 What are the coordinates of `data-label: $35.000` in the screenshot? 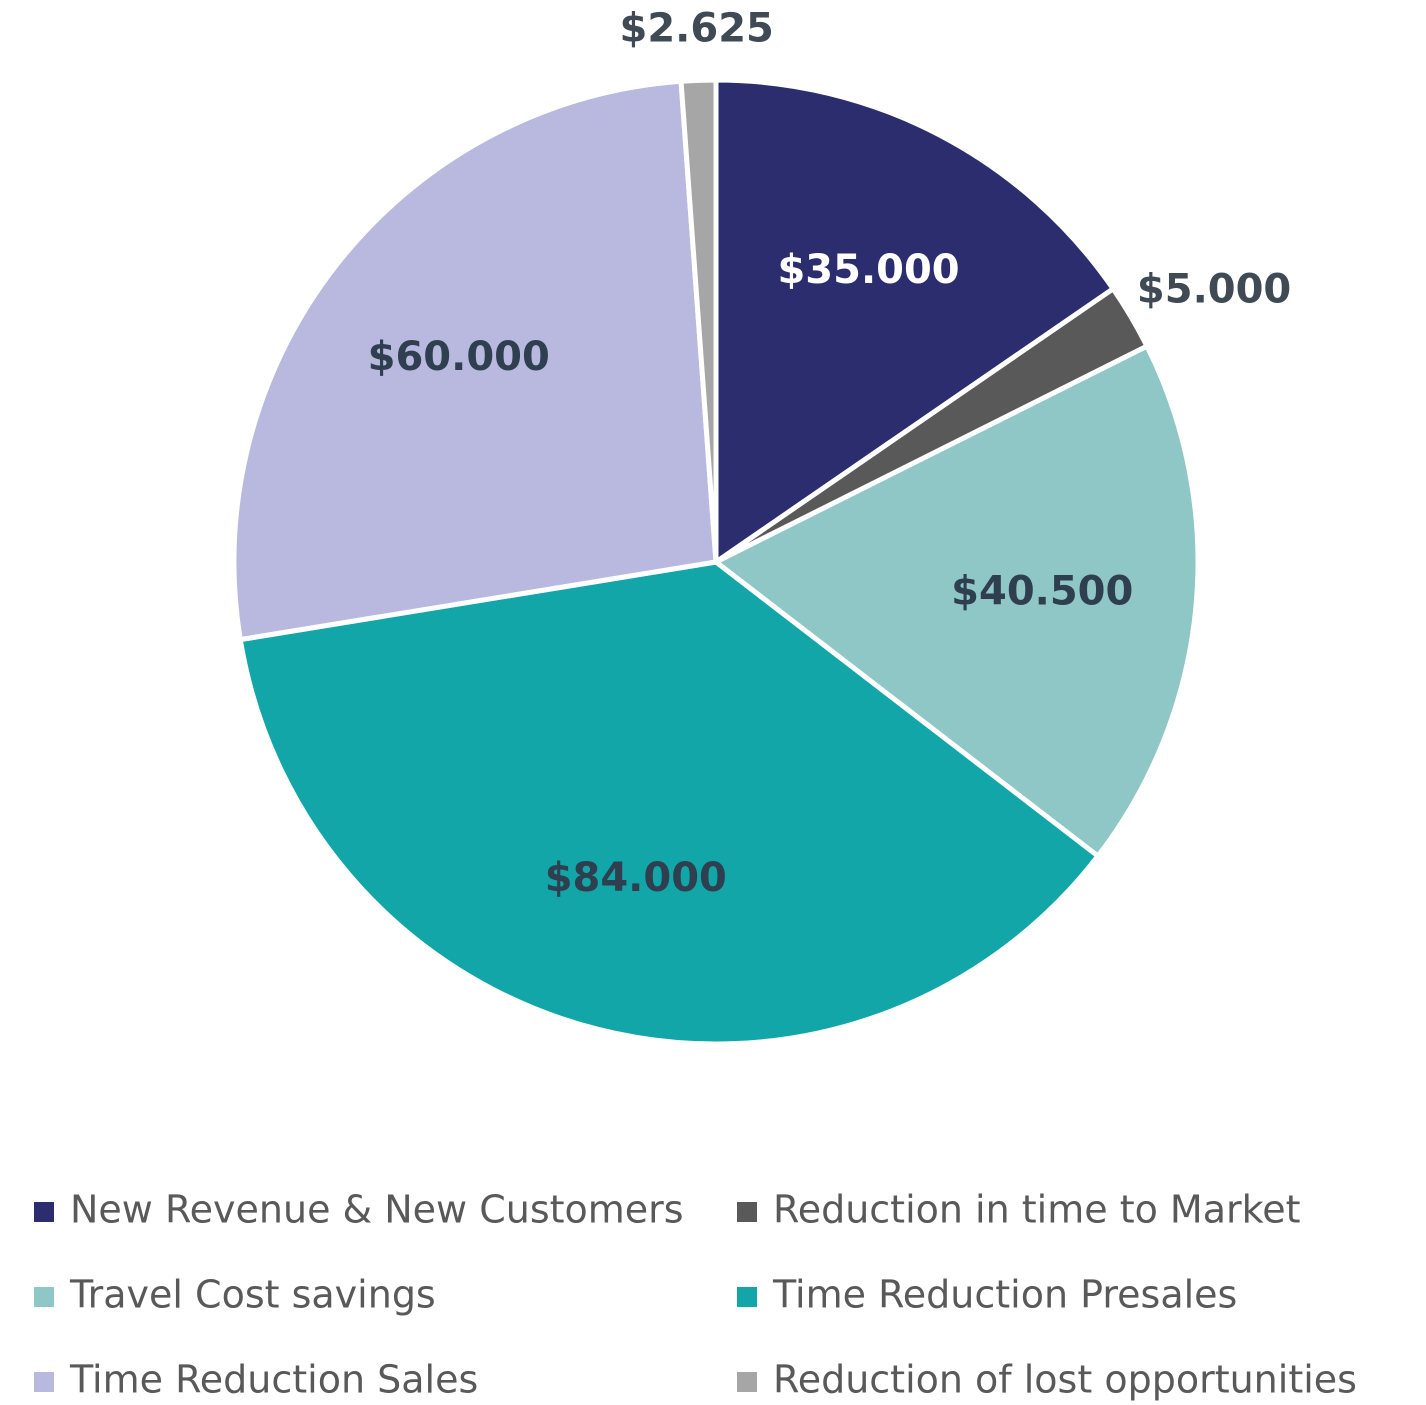 It's located at (868, 270).